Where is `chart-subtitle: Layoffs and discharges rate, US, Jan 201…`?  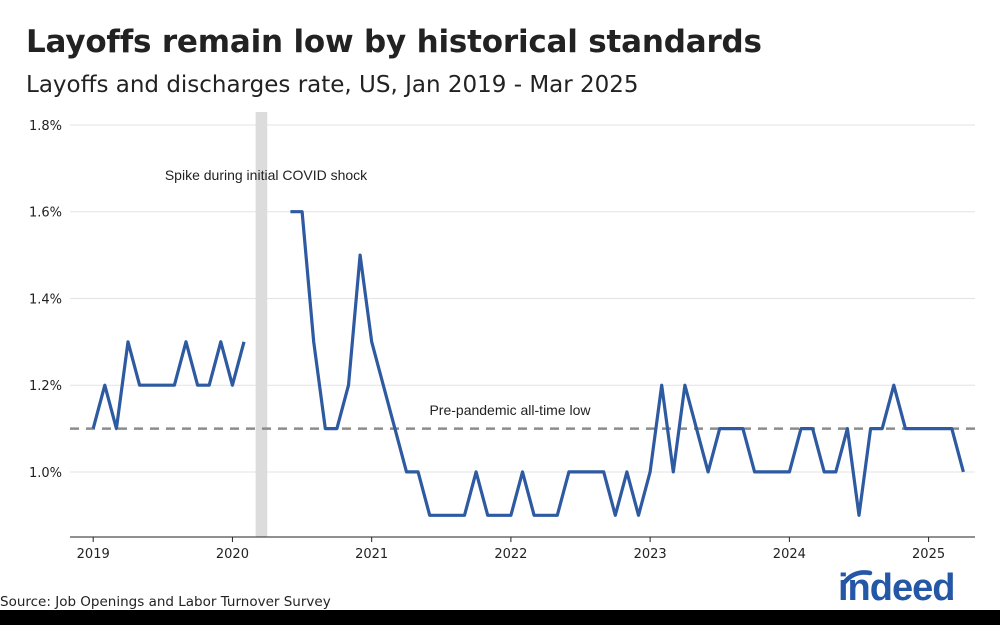 chart-subtitle: Layoffs and discharges rate, US, Jan 201… is located at coordinates (332, 85).